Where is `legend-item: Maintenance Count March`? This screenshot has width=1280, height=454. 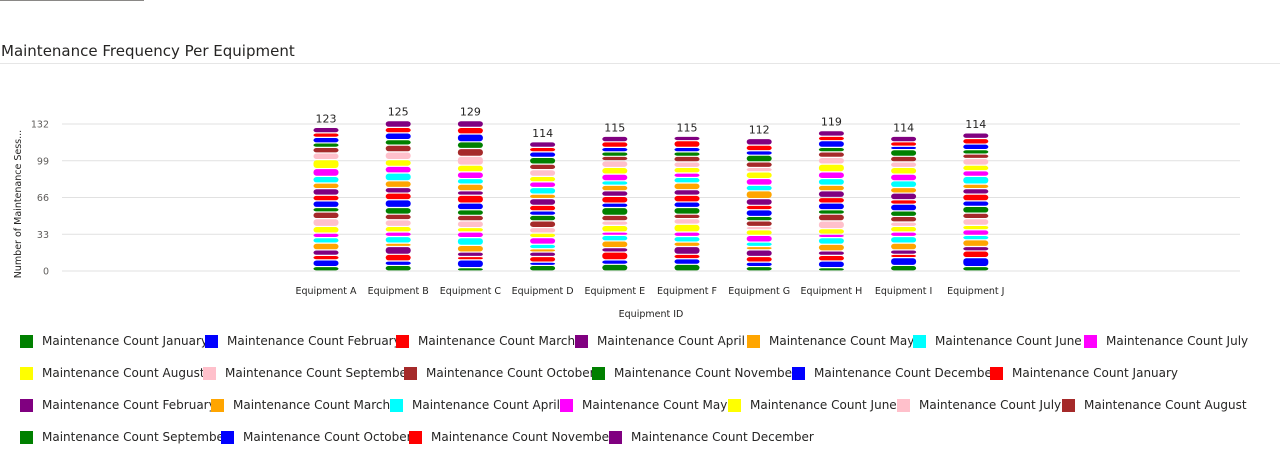 legend-item: Maintenance Count March is located at coordinates (485, 341).